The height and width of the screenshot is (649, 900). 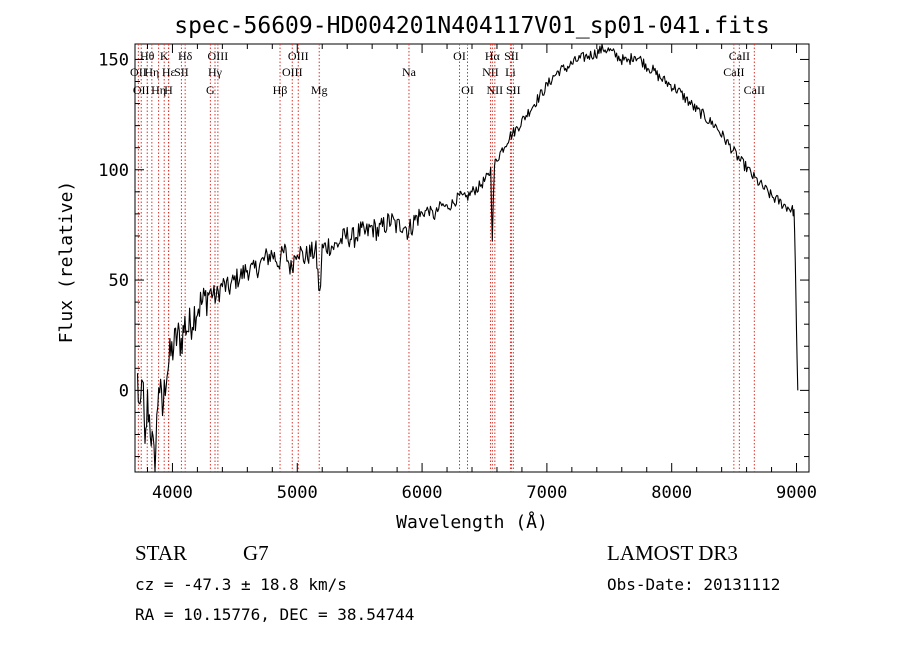 I want to click on redshift-text: cz = -47.3 ± 18.8 km/s, so click(x=241, y=584).